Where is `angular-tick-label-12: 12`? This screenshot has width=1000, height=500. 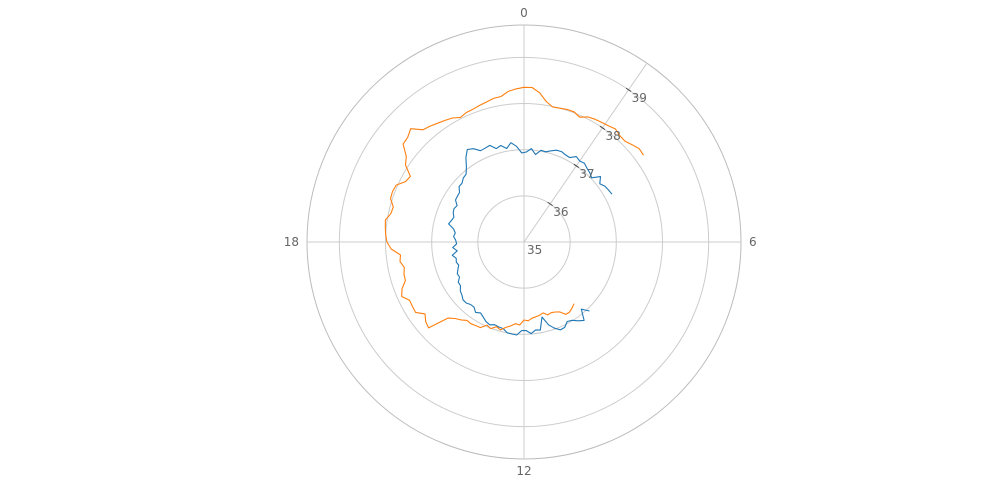 angular-tick-label-12: 12 is located at coordinates (523, 471).